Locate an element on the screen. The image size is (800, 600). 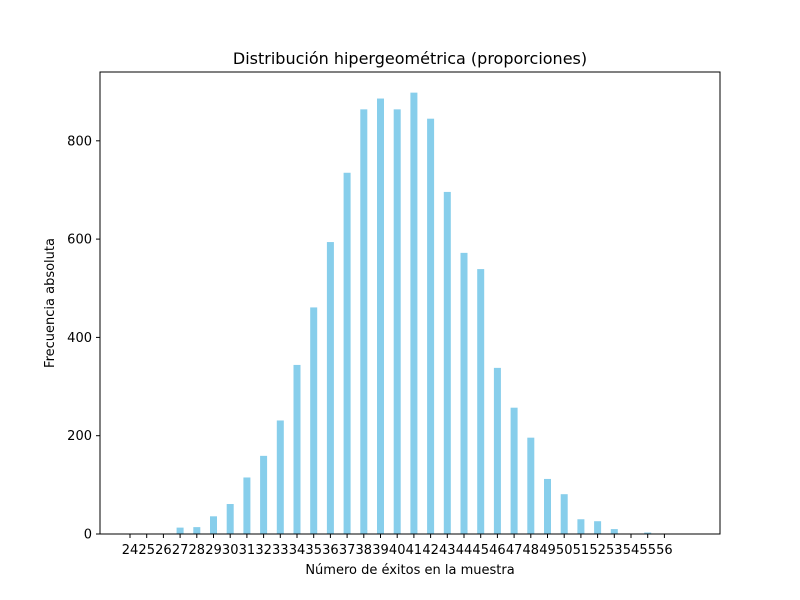
x-tick-label-46: 46 is located at coordinates (497, 550).